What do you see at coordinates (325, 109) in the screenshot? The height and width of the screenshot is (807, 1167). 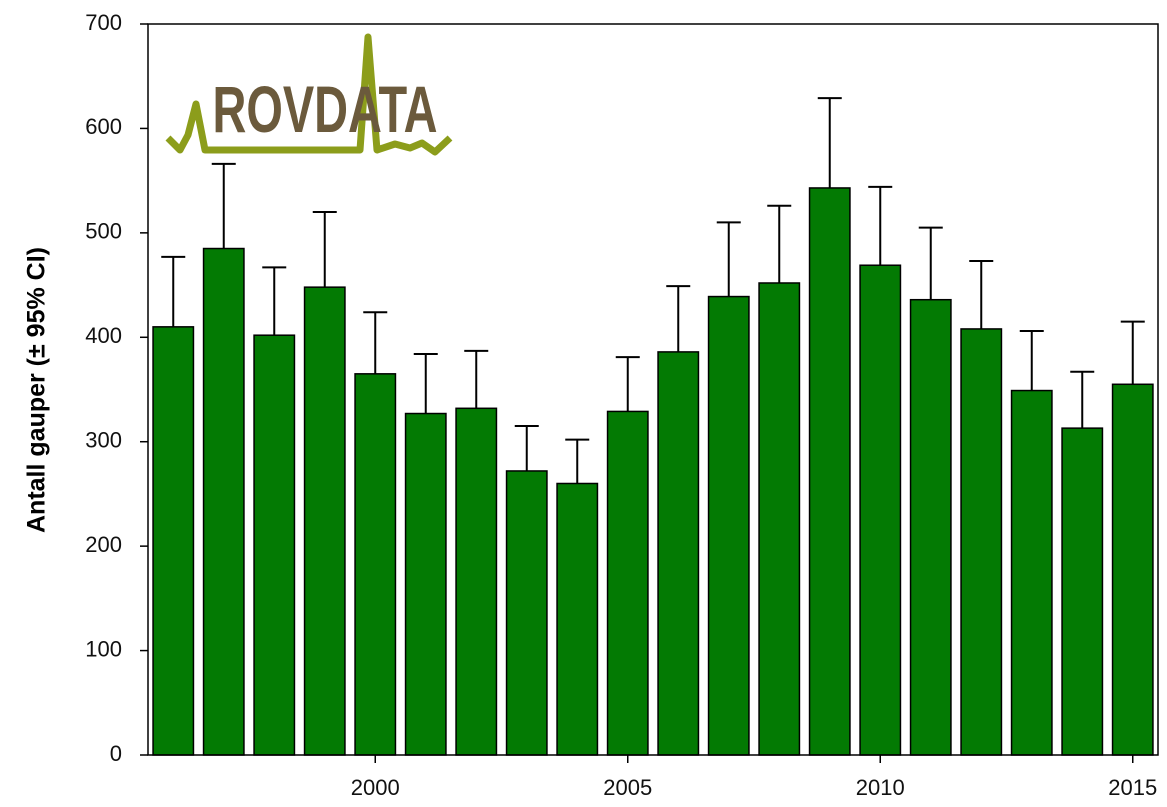 I see `logo-text: ROVDATA` at bounding box center [325, 109].